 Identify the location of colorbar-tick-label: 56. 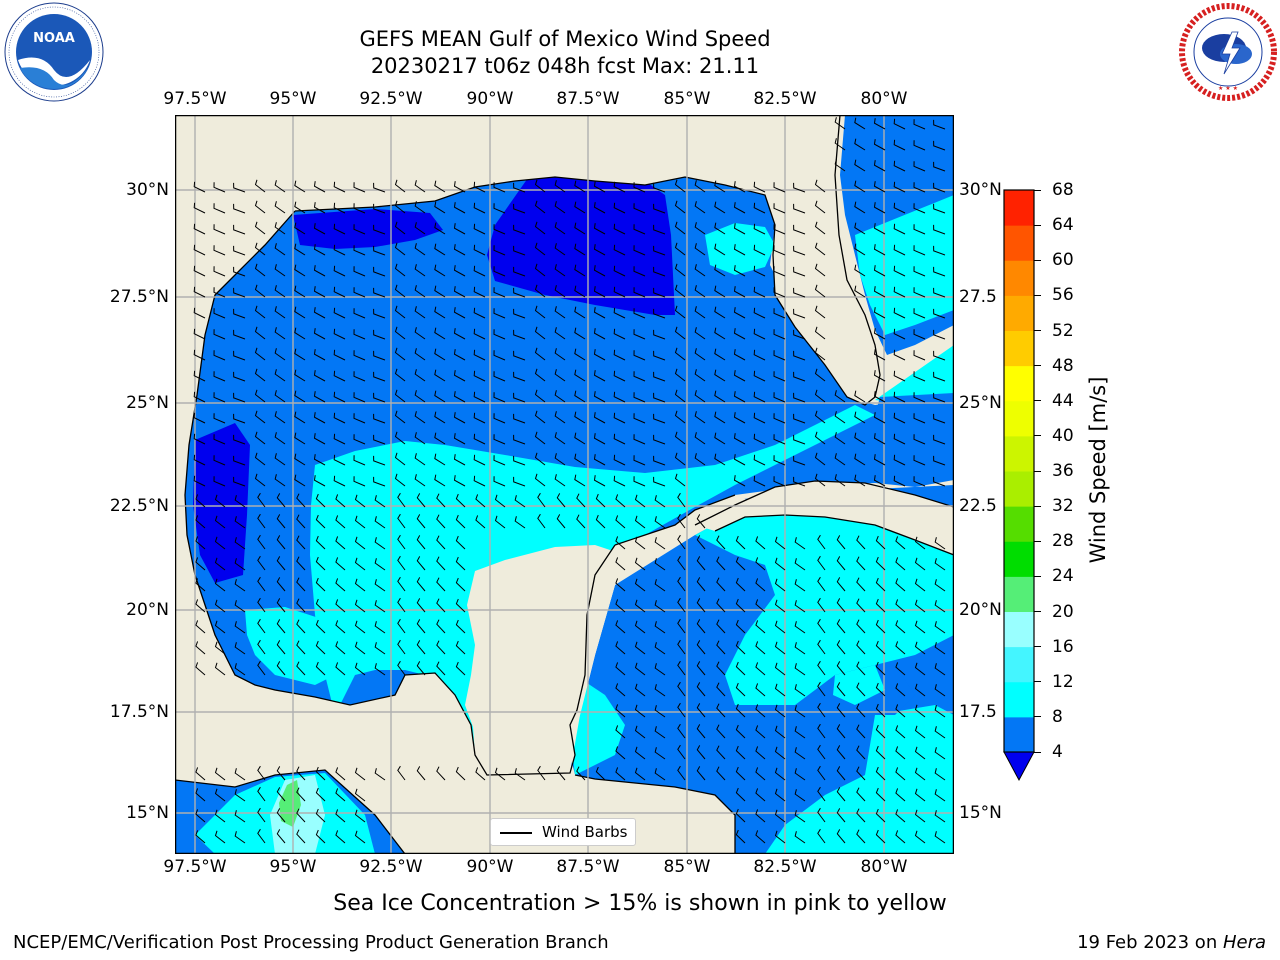
(1063, 295).